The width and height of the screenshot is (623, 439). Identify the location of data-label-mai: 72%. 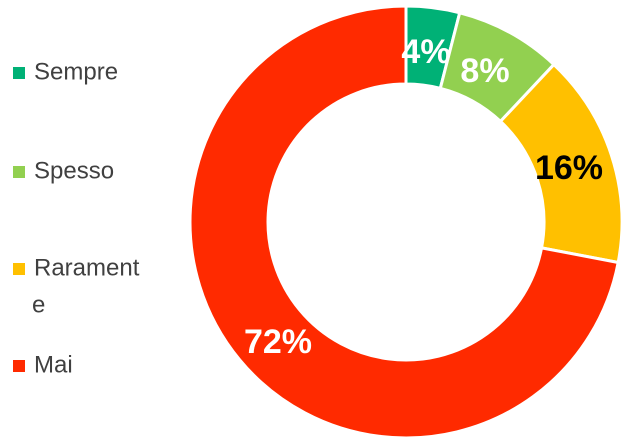
(278, 342).